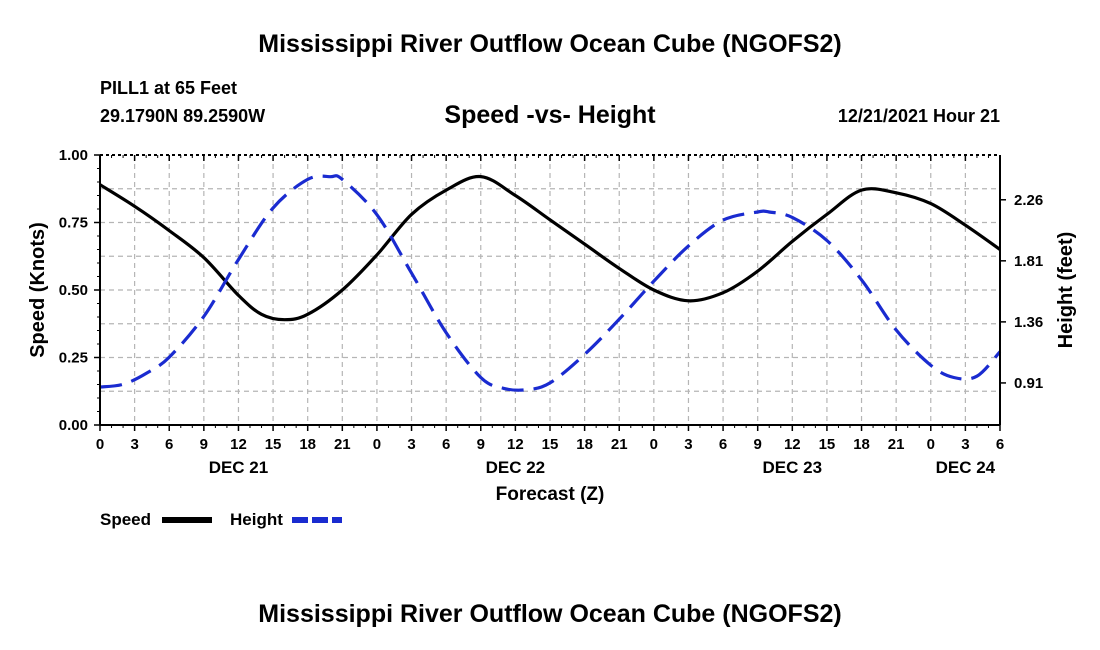 This screenshot has width=1100, height=650. I want to click on y2-axis-title: Height (feet), so click(1066, 290).